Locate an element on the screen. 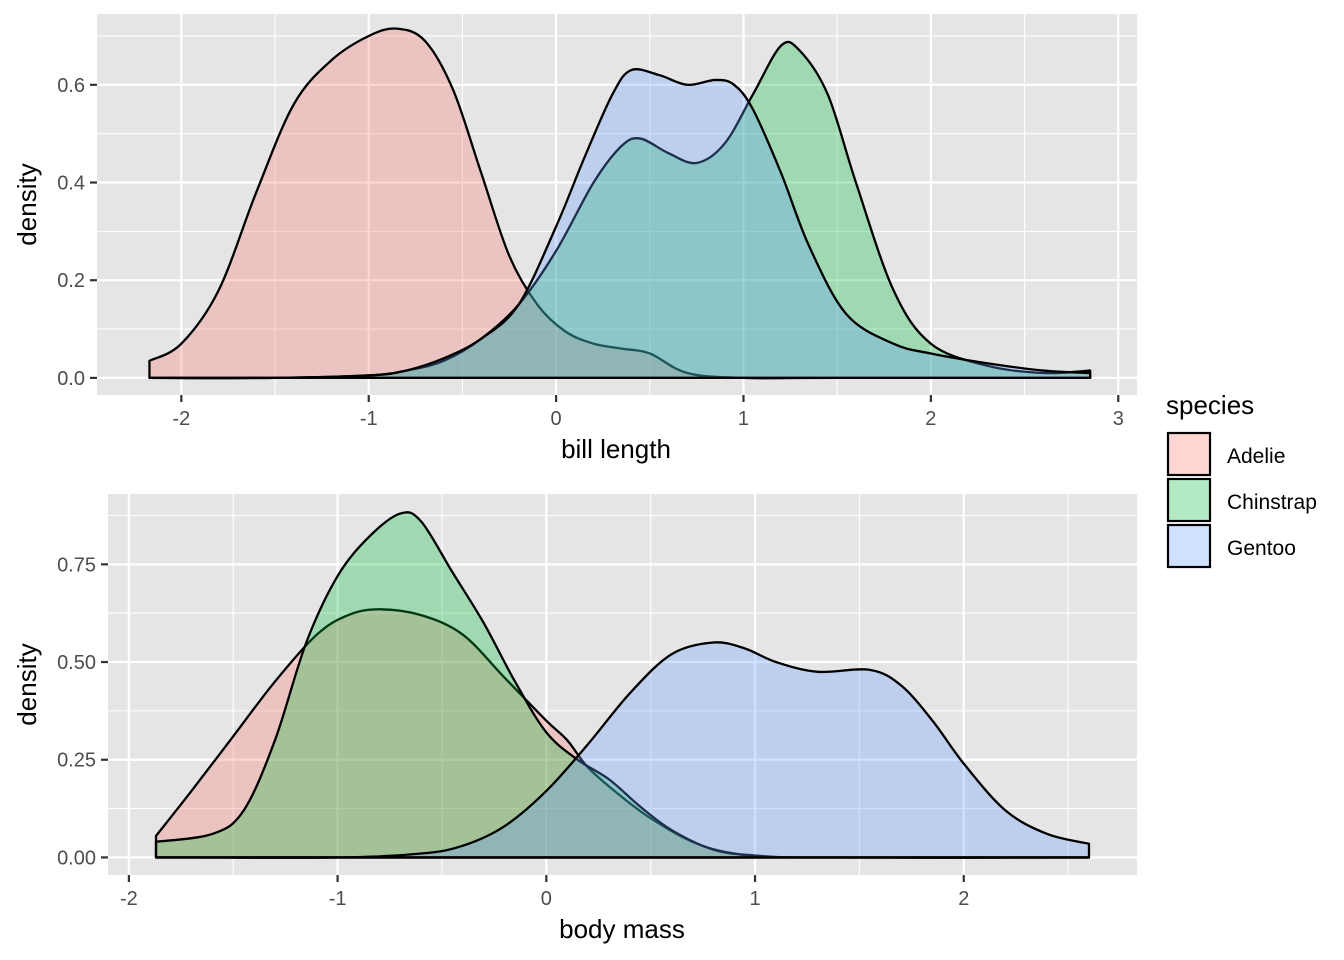 This screenshot has width=1344, height=960. y-tick-label: 0.75 is located at coordinates (76, 565).